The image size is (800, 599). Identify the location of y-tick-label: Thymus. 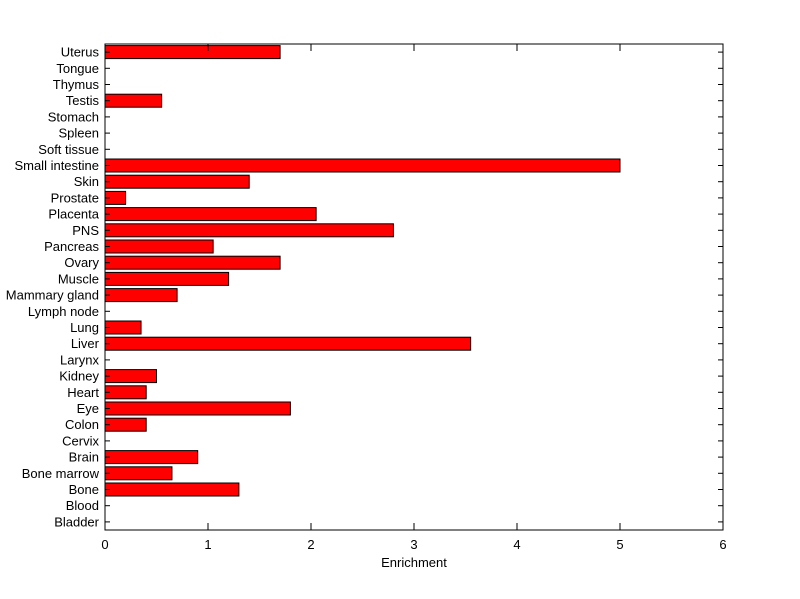
(76, 84).